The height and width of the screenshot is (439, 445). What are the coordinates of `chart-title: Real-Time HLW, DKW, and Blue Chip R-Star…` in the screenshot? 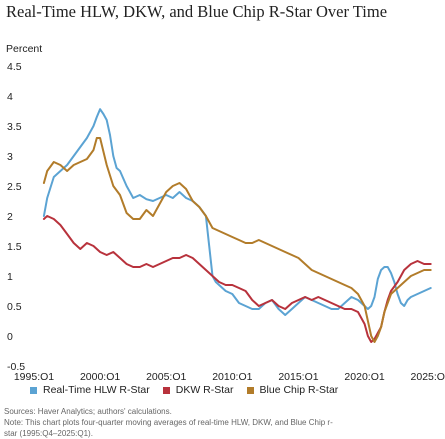 It's located at (197, 11).